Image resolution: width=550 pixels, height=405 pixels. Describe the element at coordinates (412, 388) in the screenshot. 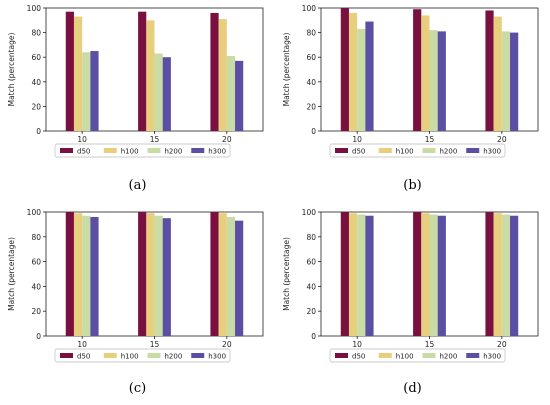

I see `panel-caption: (d)` at that location.